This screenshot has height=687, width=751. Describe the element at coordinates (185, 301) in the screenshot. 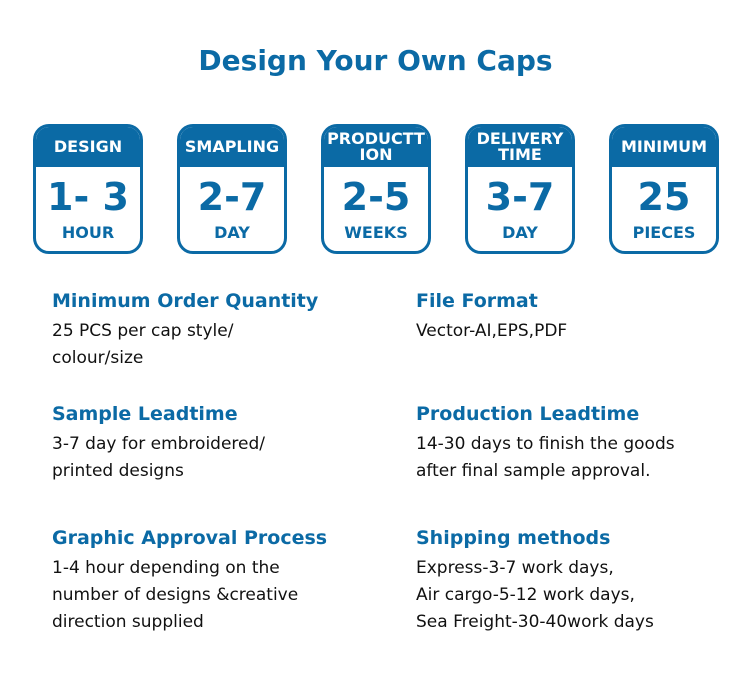

I see `section-heading: Minimum Order Quantity` at that location.